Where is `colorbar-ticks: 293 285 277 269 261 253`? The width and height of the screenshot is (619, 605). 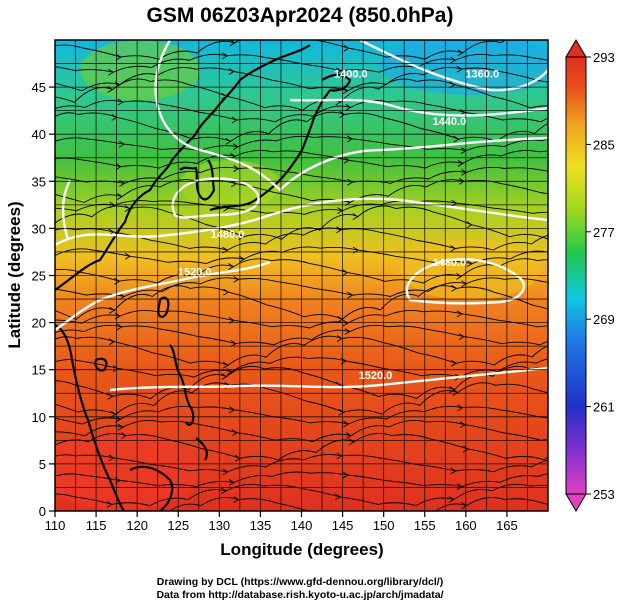
colorbar-ticks: 293 285 277 269 261 253 is located at coordinates (600, 276).